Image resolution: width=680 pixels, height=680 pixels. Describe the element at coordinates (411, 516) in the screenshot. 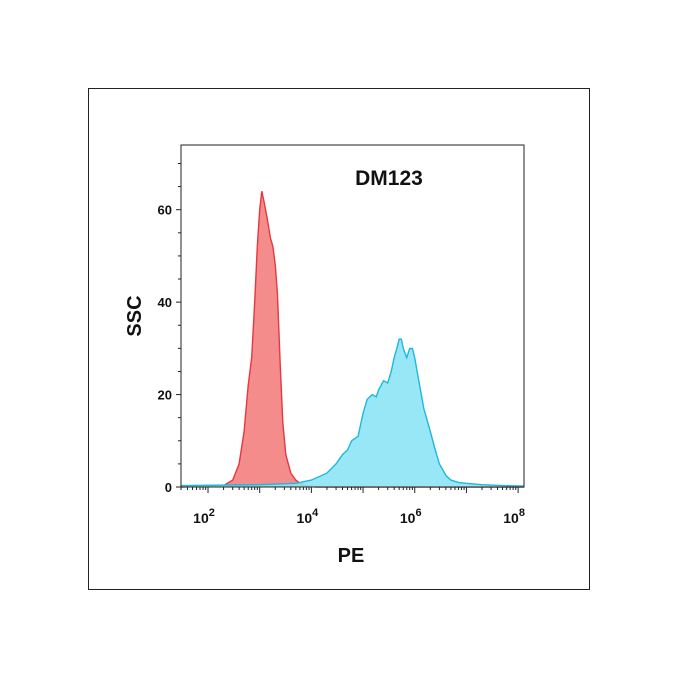

I see `x-tick-label: 10⁶` at that location.